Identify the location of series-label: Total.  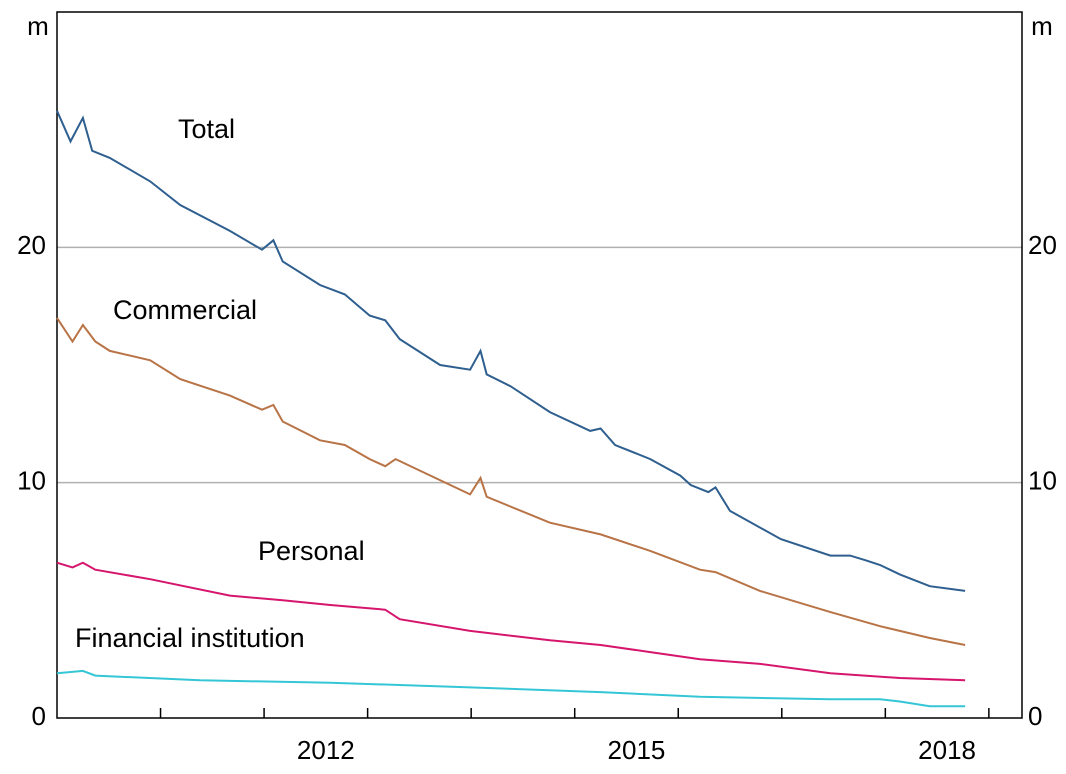
(206, 129).